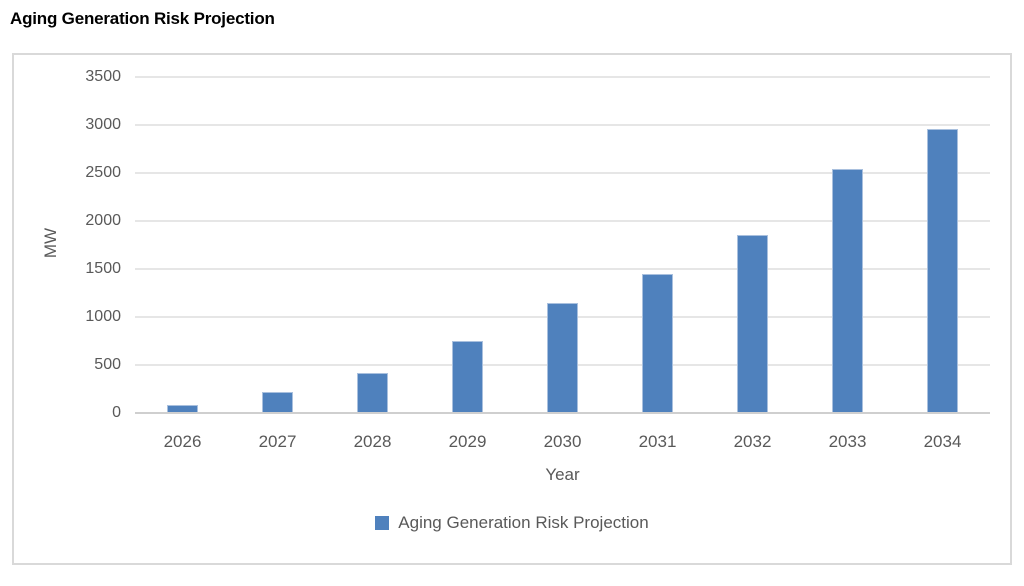  What do you see at coordinates (562, 413) in the screenshot?
I see `x-axis-line` at bounding box center [562, 413].